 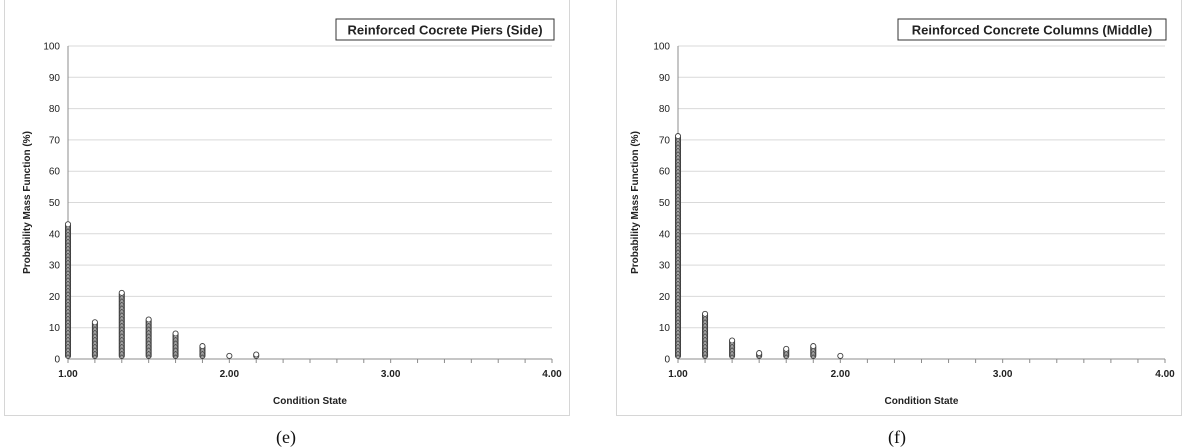 I want to click on chart-title: Reinforced Concrete Columns (Middle), so click(x=1032, y=30).